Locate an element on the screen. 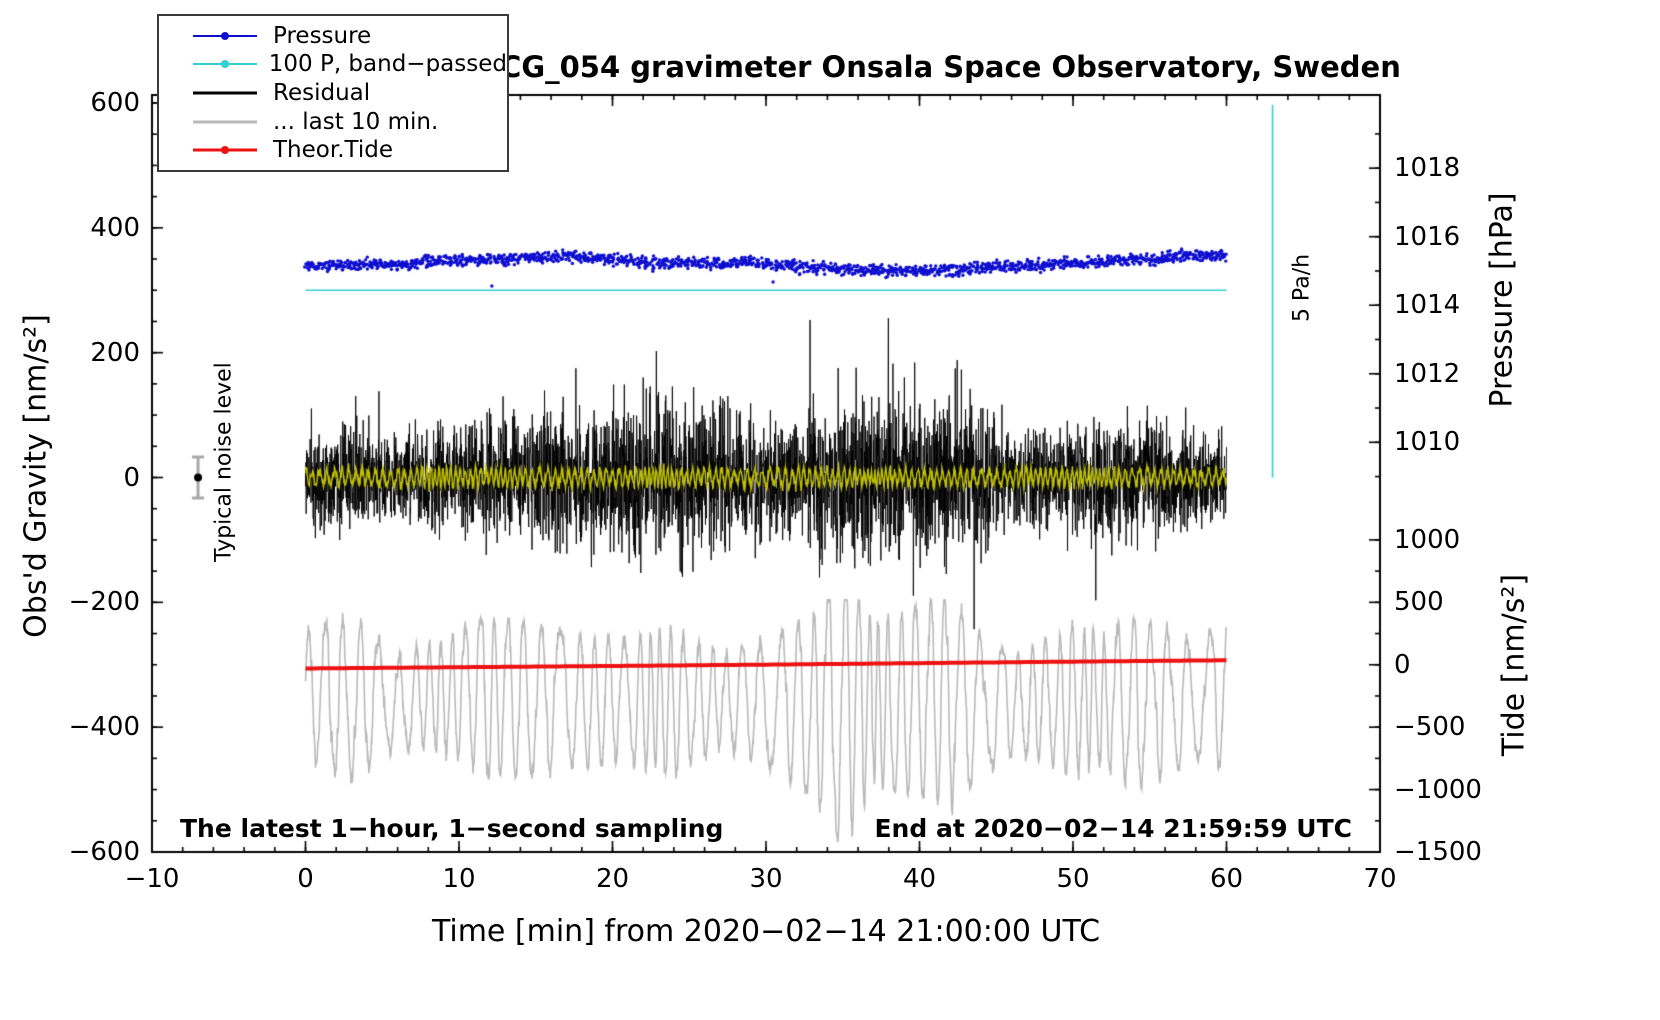 The height and width of the screenshot is (1020, 1660). legend-entry: ... last 10 min. is located at coordinates (348, 122).